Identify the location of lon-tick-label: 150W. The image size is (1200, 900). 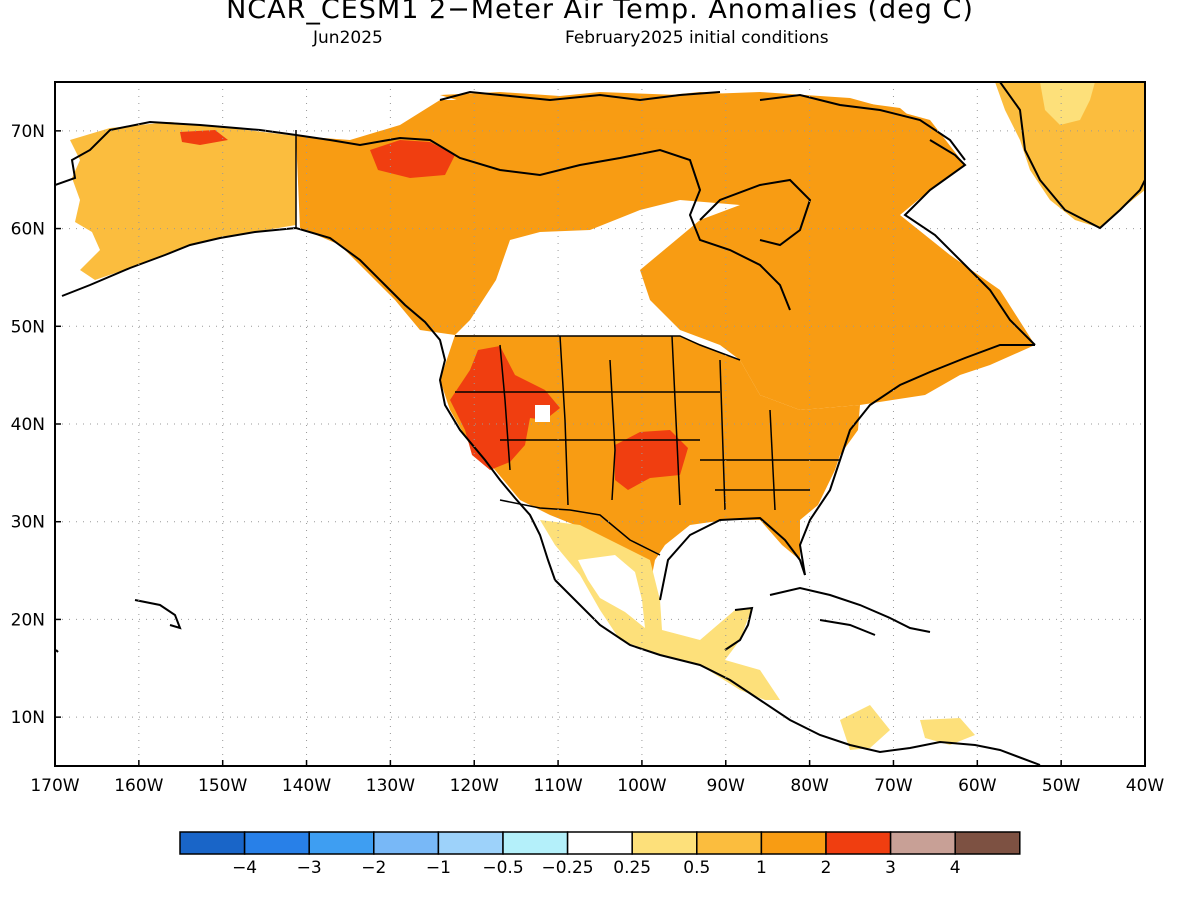
(222, 786).